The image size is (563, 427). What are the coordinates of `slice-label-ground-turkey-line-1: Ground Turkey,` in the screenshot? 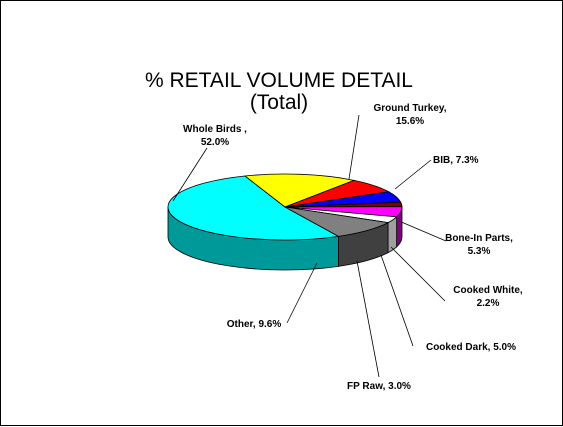 It's located at (410, 108).